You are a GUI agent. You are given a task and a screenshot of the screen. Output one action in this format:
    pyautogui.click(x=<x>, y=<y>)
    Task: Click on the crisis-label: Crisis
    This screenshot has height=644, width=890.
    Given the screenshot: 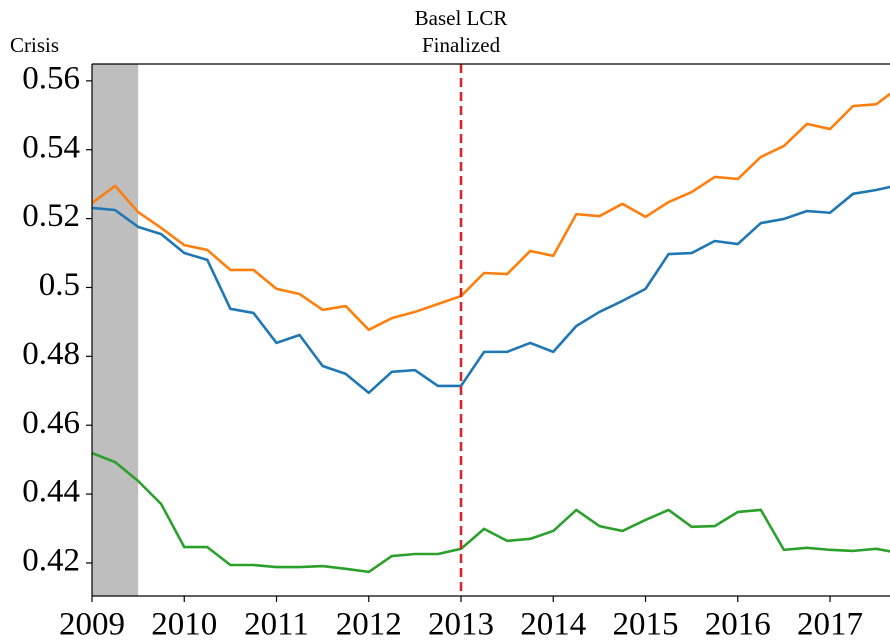 What is the action you would take?
    pyautogui.click(x=34, y=45)
    